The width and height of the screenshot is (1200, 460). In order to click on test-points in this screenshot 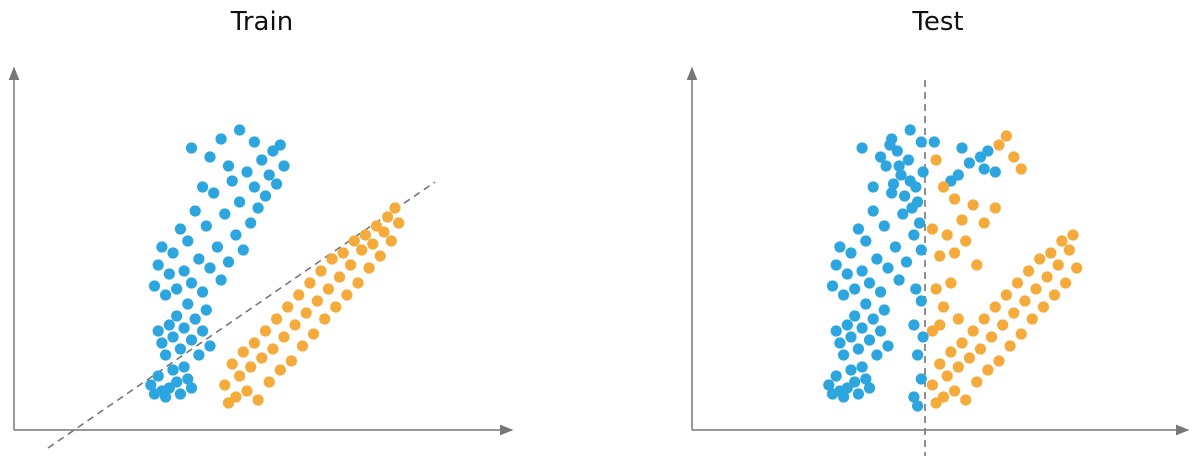, I will do `click(953, 268)`.